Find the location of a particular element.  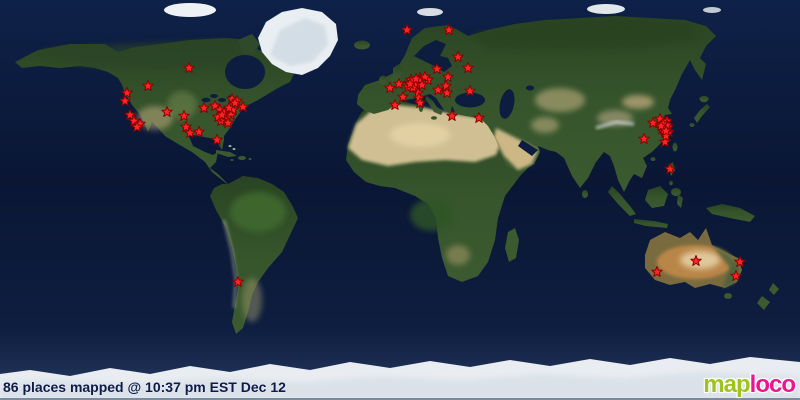

logo-map: map is located at coordinates (726, 384).